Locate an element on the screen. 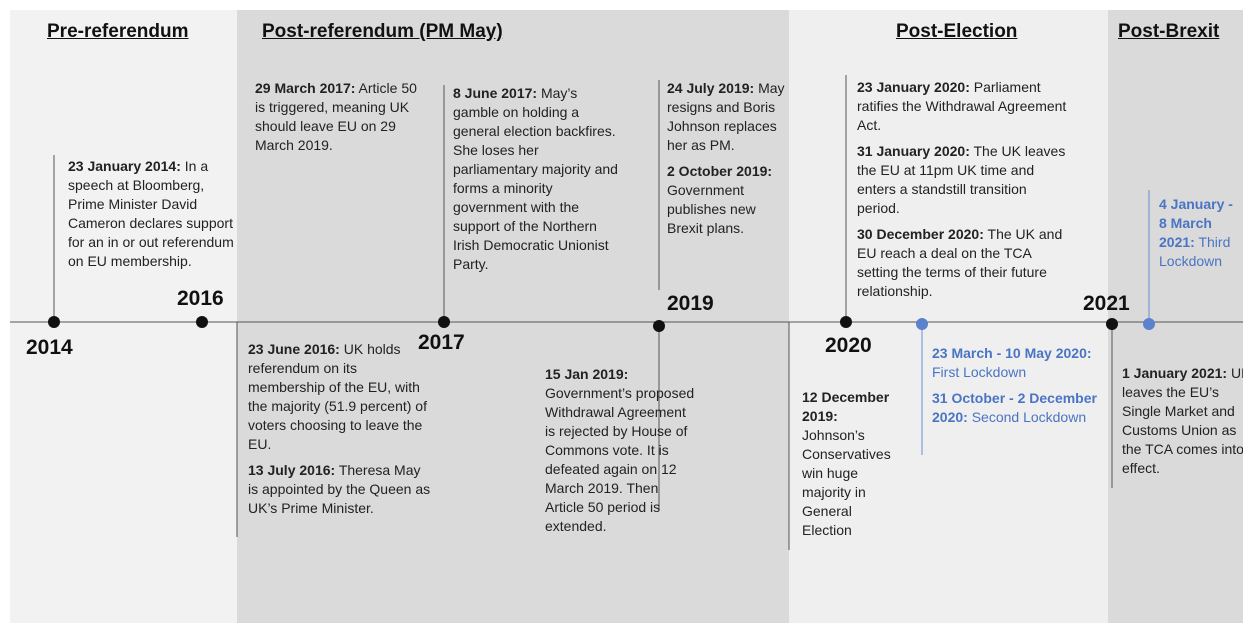 This screenshot has height=623, width=1243. event-date: 15 Jan 2019: is located at coordinates (587, 374).